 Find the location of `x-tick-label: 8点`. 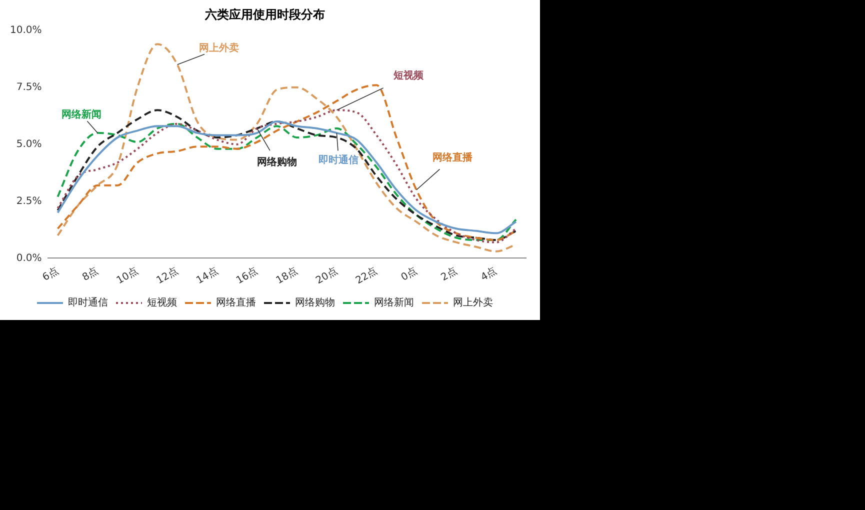

x-tick-label: 8点 is located at coordinates (90, 274).